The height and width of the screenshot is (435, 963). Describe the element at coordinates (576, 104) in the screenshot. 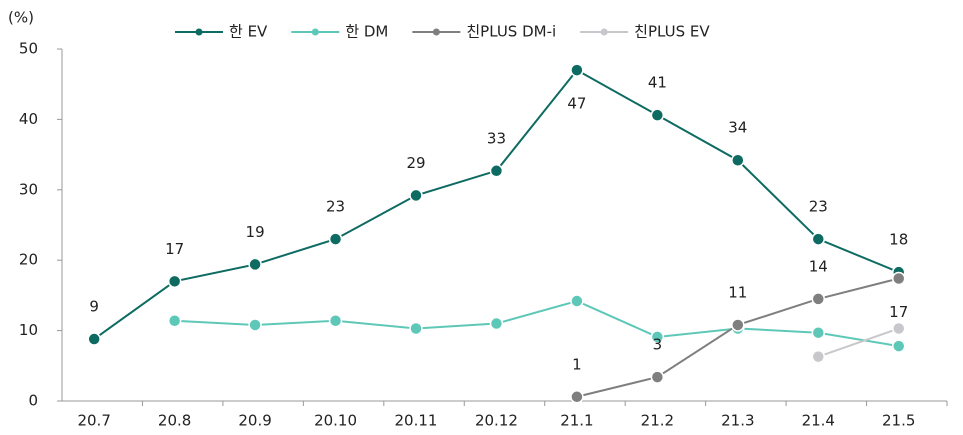

I see `value-label: 47` at that location.